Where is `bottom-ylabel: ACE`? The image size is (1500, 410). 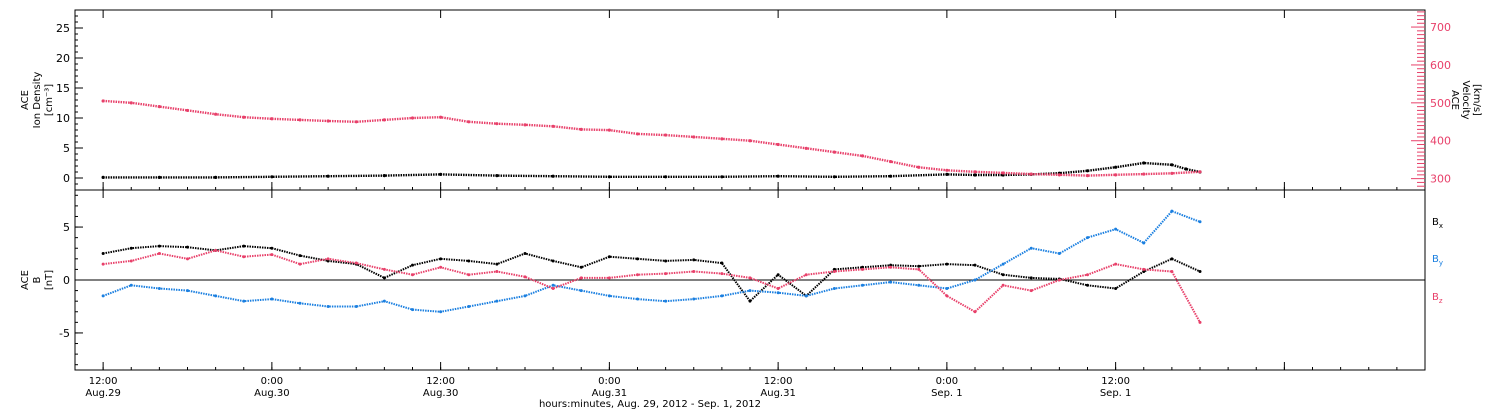 bottom-ylabel: ACE is located at coordinates (25, 280).